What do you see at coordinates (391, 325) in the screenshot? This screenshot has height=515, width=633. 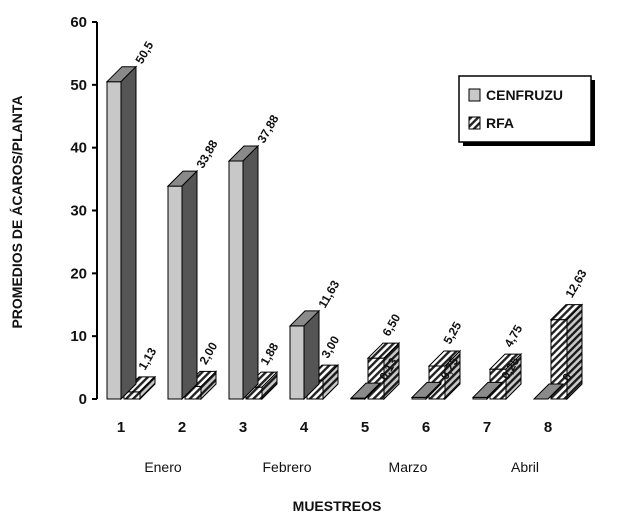 I see `data-label-rfa: 6,50` at bounding box center [391, 325].